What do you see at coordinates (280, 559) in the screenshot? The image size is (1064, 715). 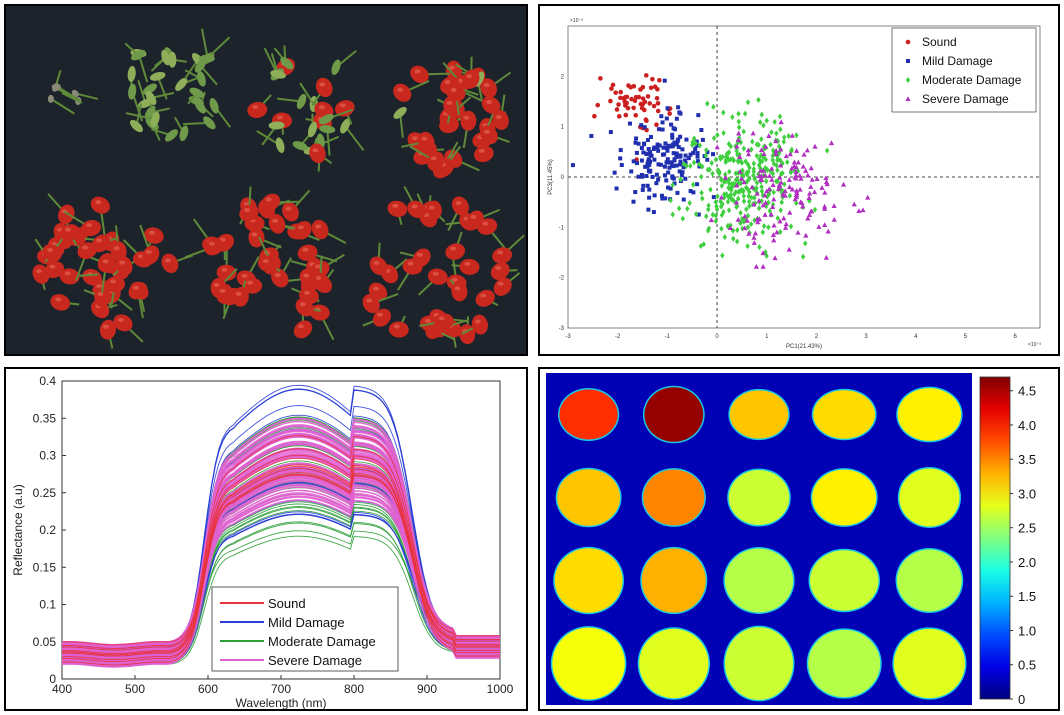 I see `spectrum-line` at bounding box center [280, 559].